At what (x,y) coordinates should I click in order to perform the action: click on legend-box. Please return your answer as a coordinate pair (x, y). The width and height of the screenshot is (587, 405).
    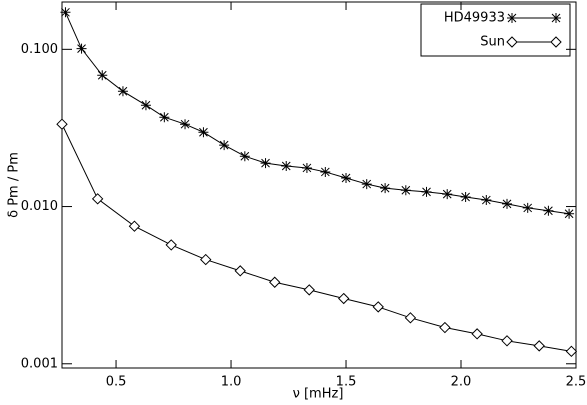
    Looking at the image, I should click on (495, 30).